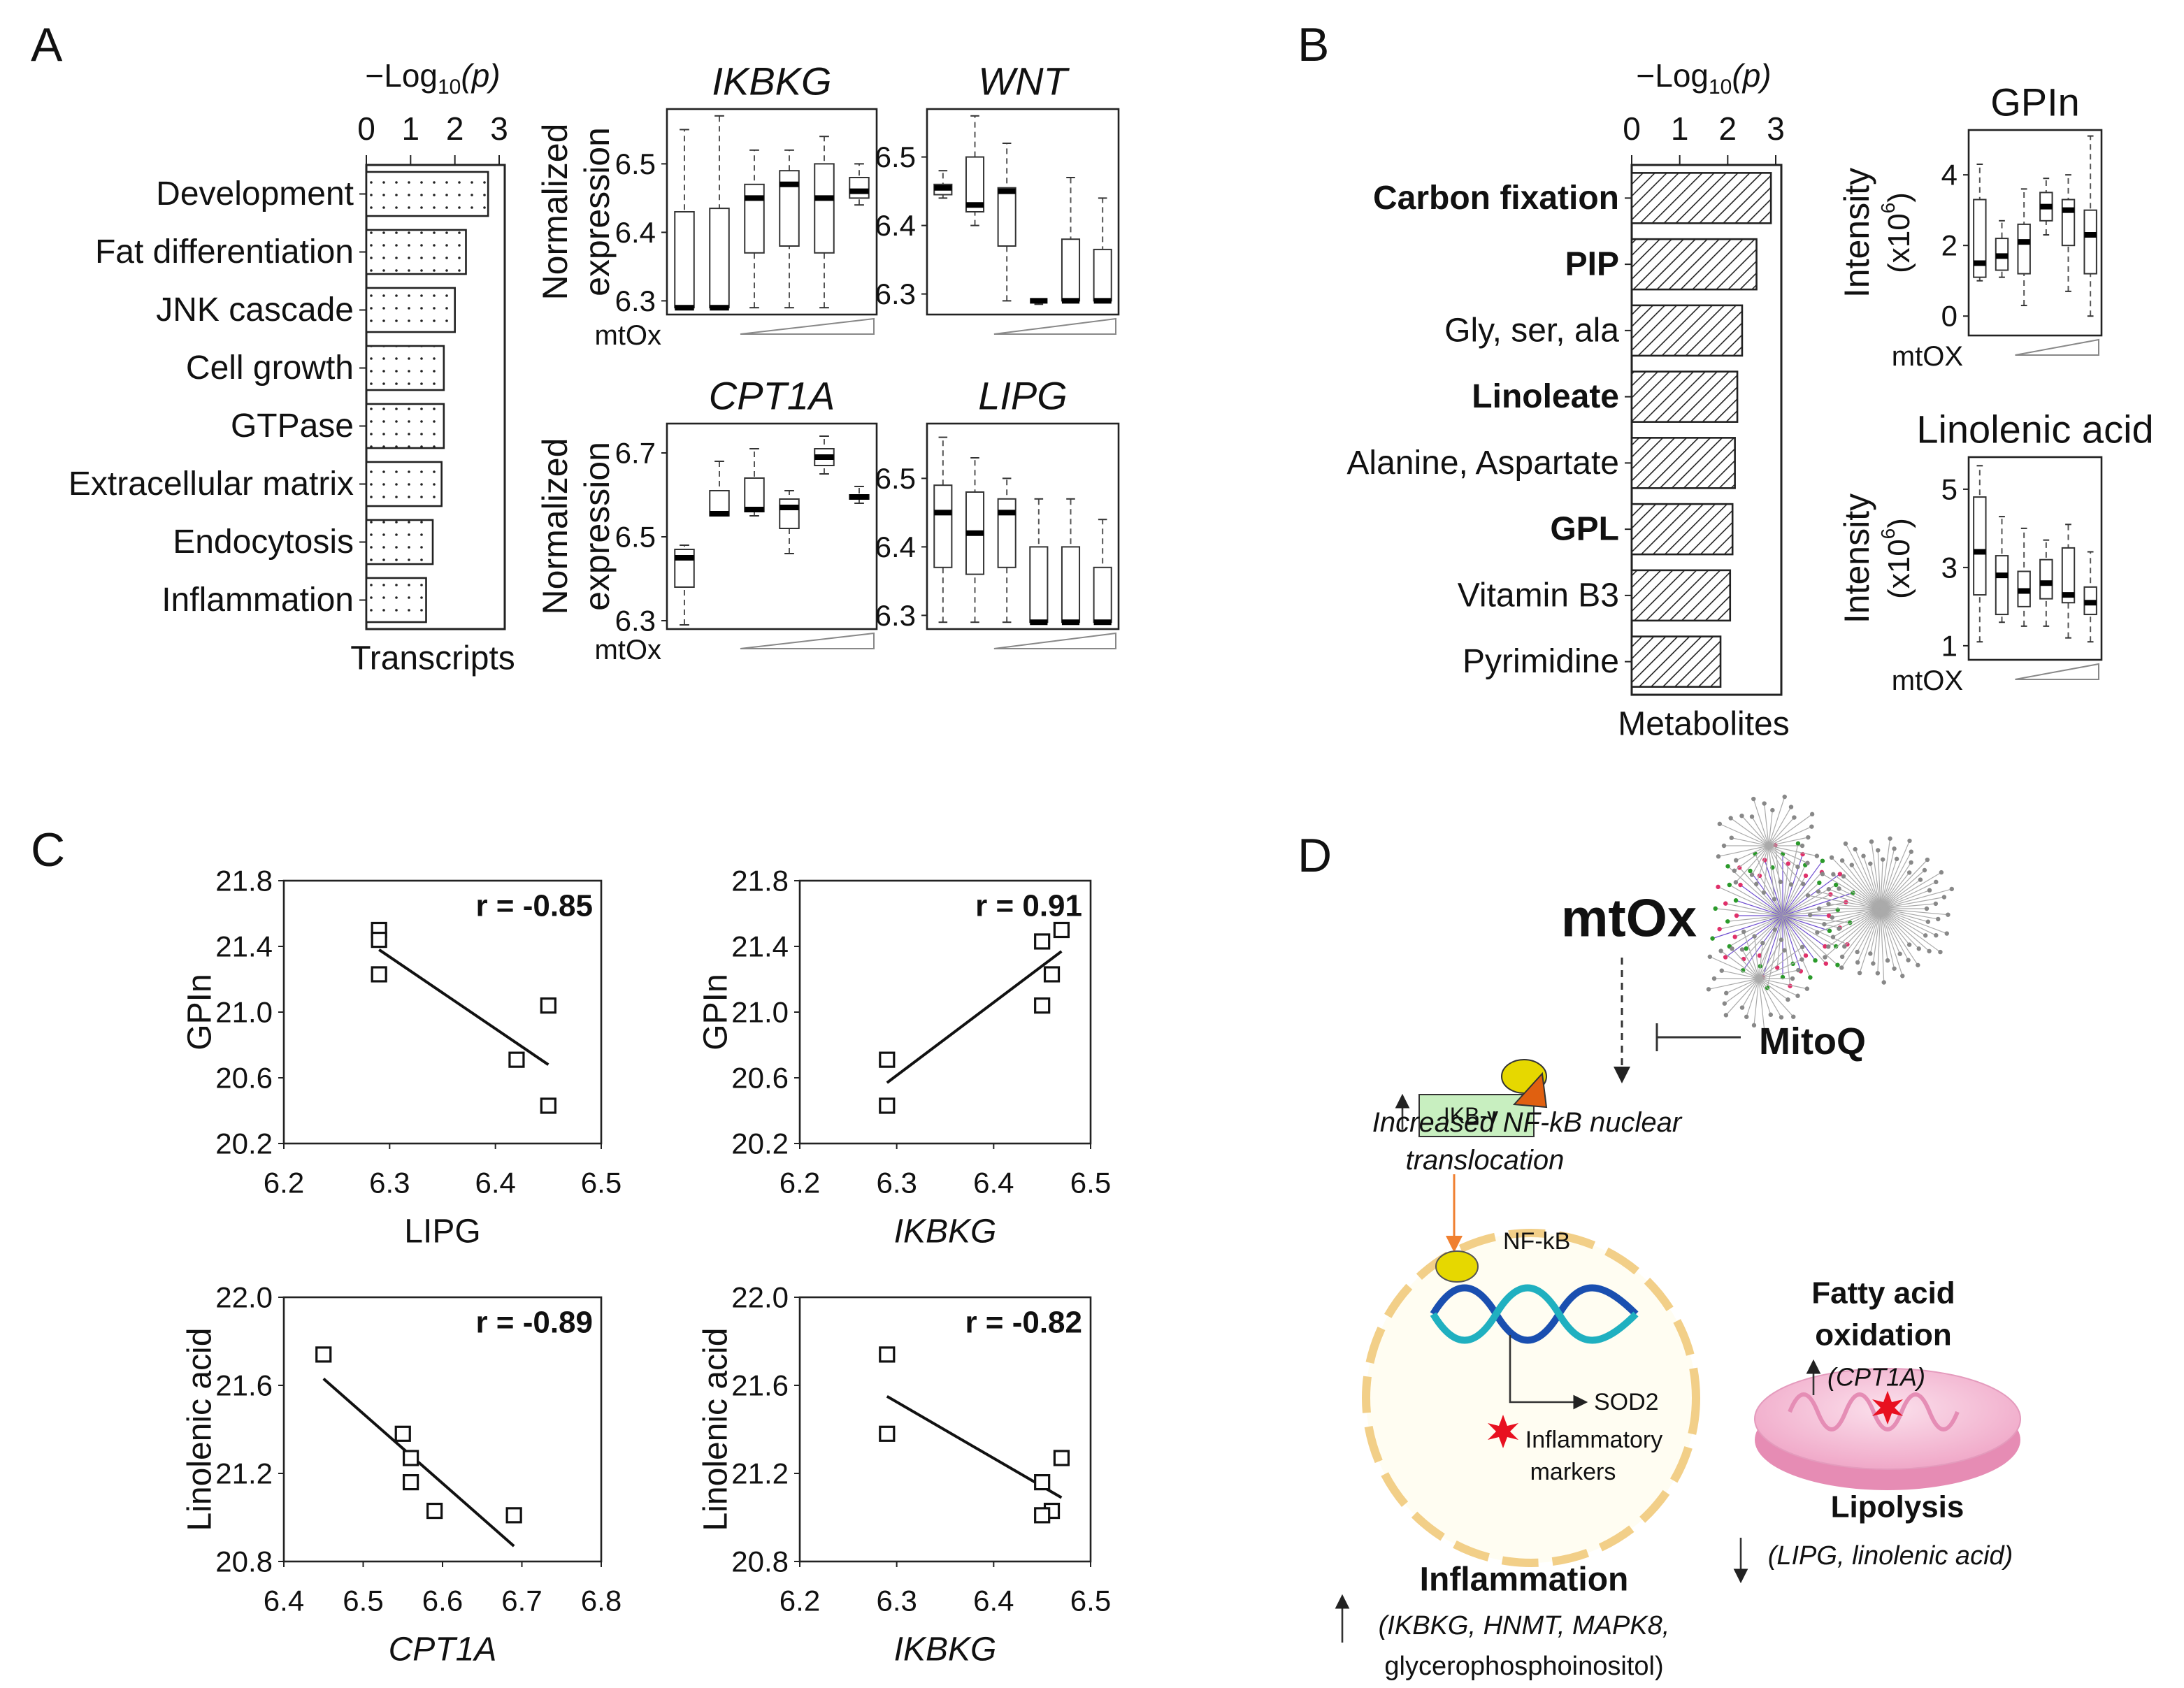 The image size is (2184, 1688). What do you see at coordinates (1594, 1440) in the screenshot?
I see `markers-label: Inflammatory` at bounding box center [1594, 1440].